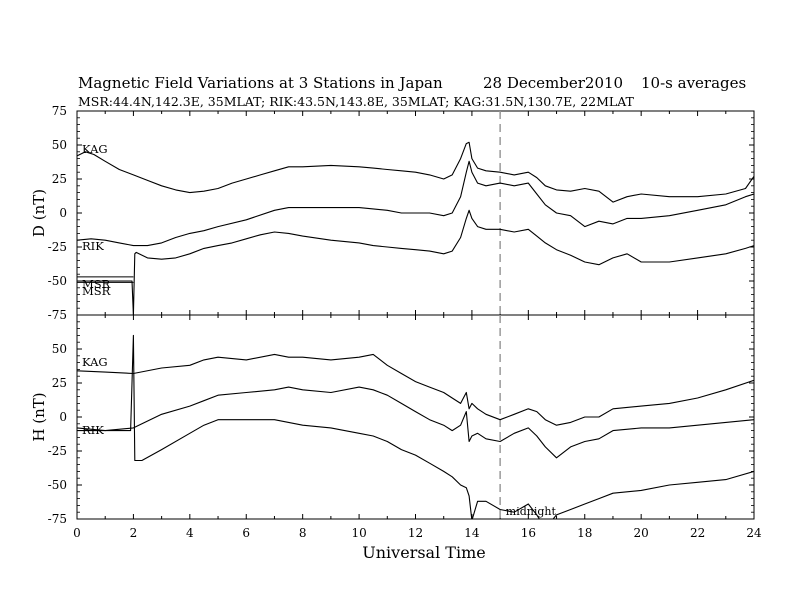 The height and width of the screenshot is (612, 792). Describe the element at coordinates (697, 533) in the screenshot. I see `xtick-label: 22` at that location.